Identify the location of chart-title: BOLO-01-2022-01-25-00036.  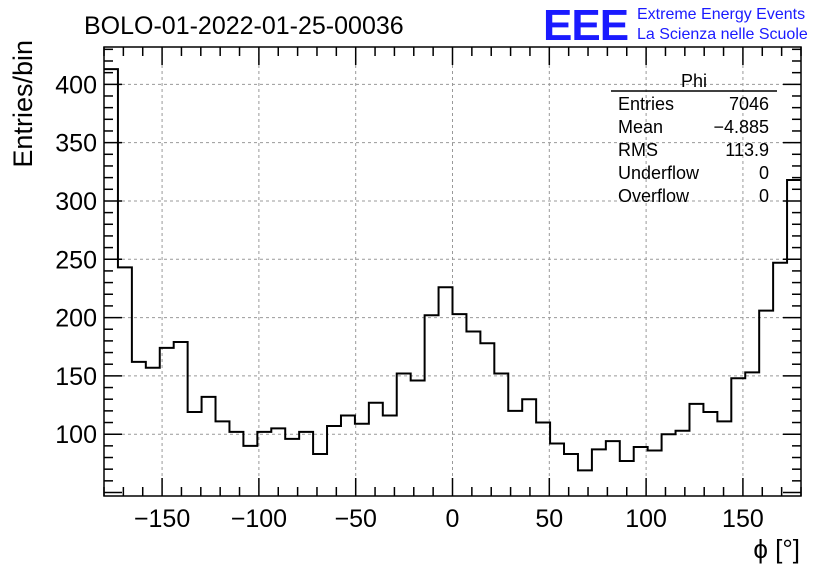
(244, 26).